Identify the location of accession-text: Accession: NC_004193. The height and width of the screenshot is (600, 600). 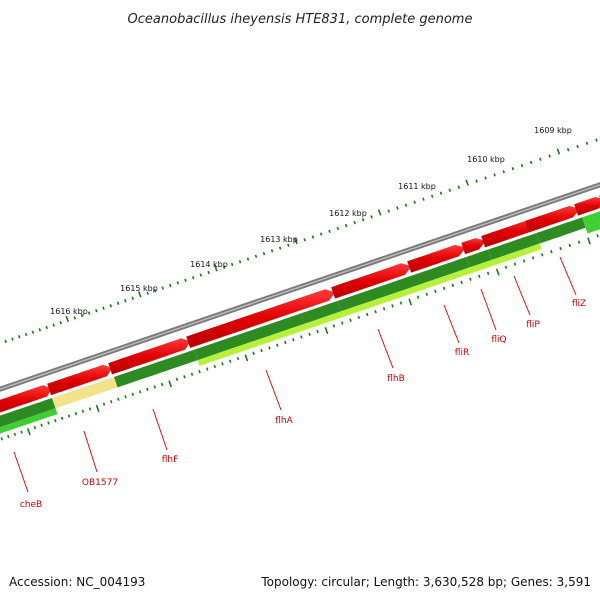
(77, 582).